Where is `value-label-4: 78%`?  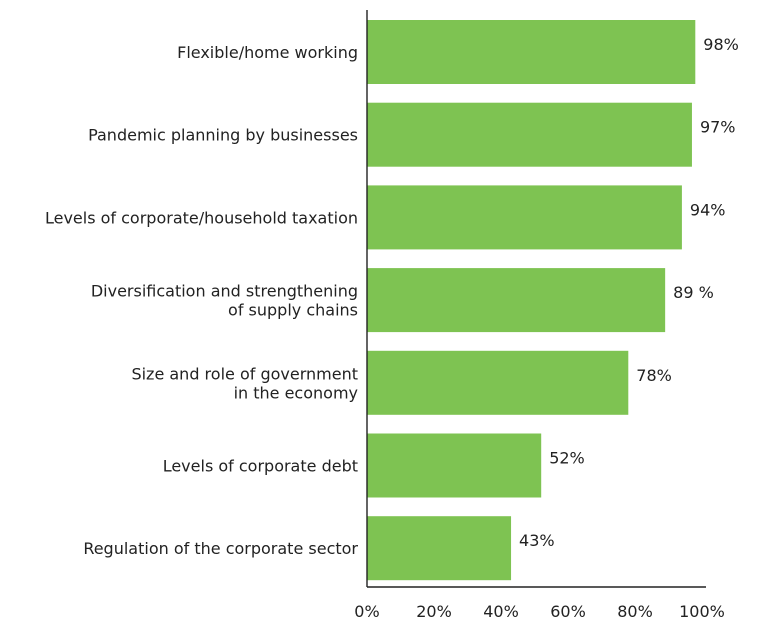 value-label-4: 78% is located at coordinates (654, 375).